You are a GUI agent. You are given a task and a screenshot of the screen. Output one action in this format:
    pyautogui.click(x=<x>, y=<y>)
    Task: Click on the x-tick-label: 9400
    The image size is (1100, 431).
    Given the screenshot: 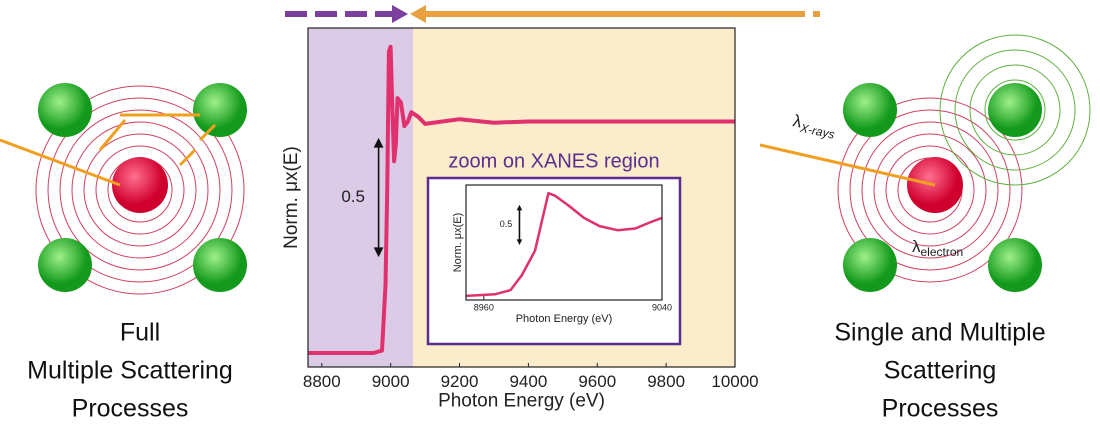 What is the action you would take?
    pyautogui.click(x=528, y=381)
    